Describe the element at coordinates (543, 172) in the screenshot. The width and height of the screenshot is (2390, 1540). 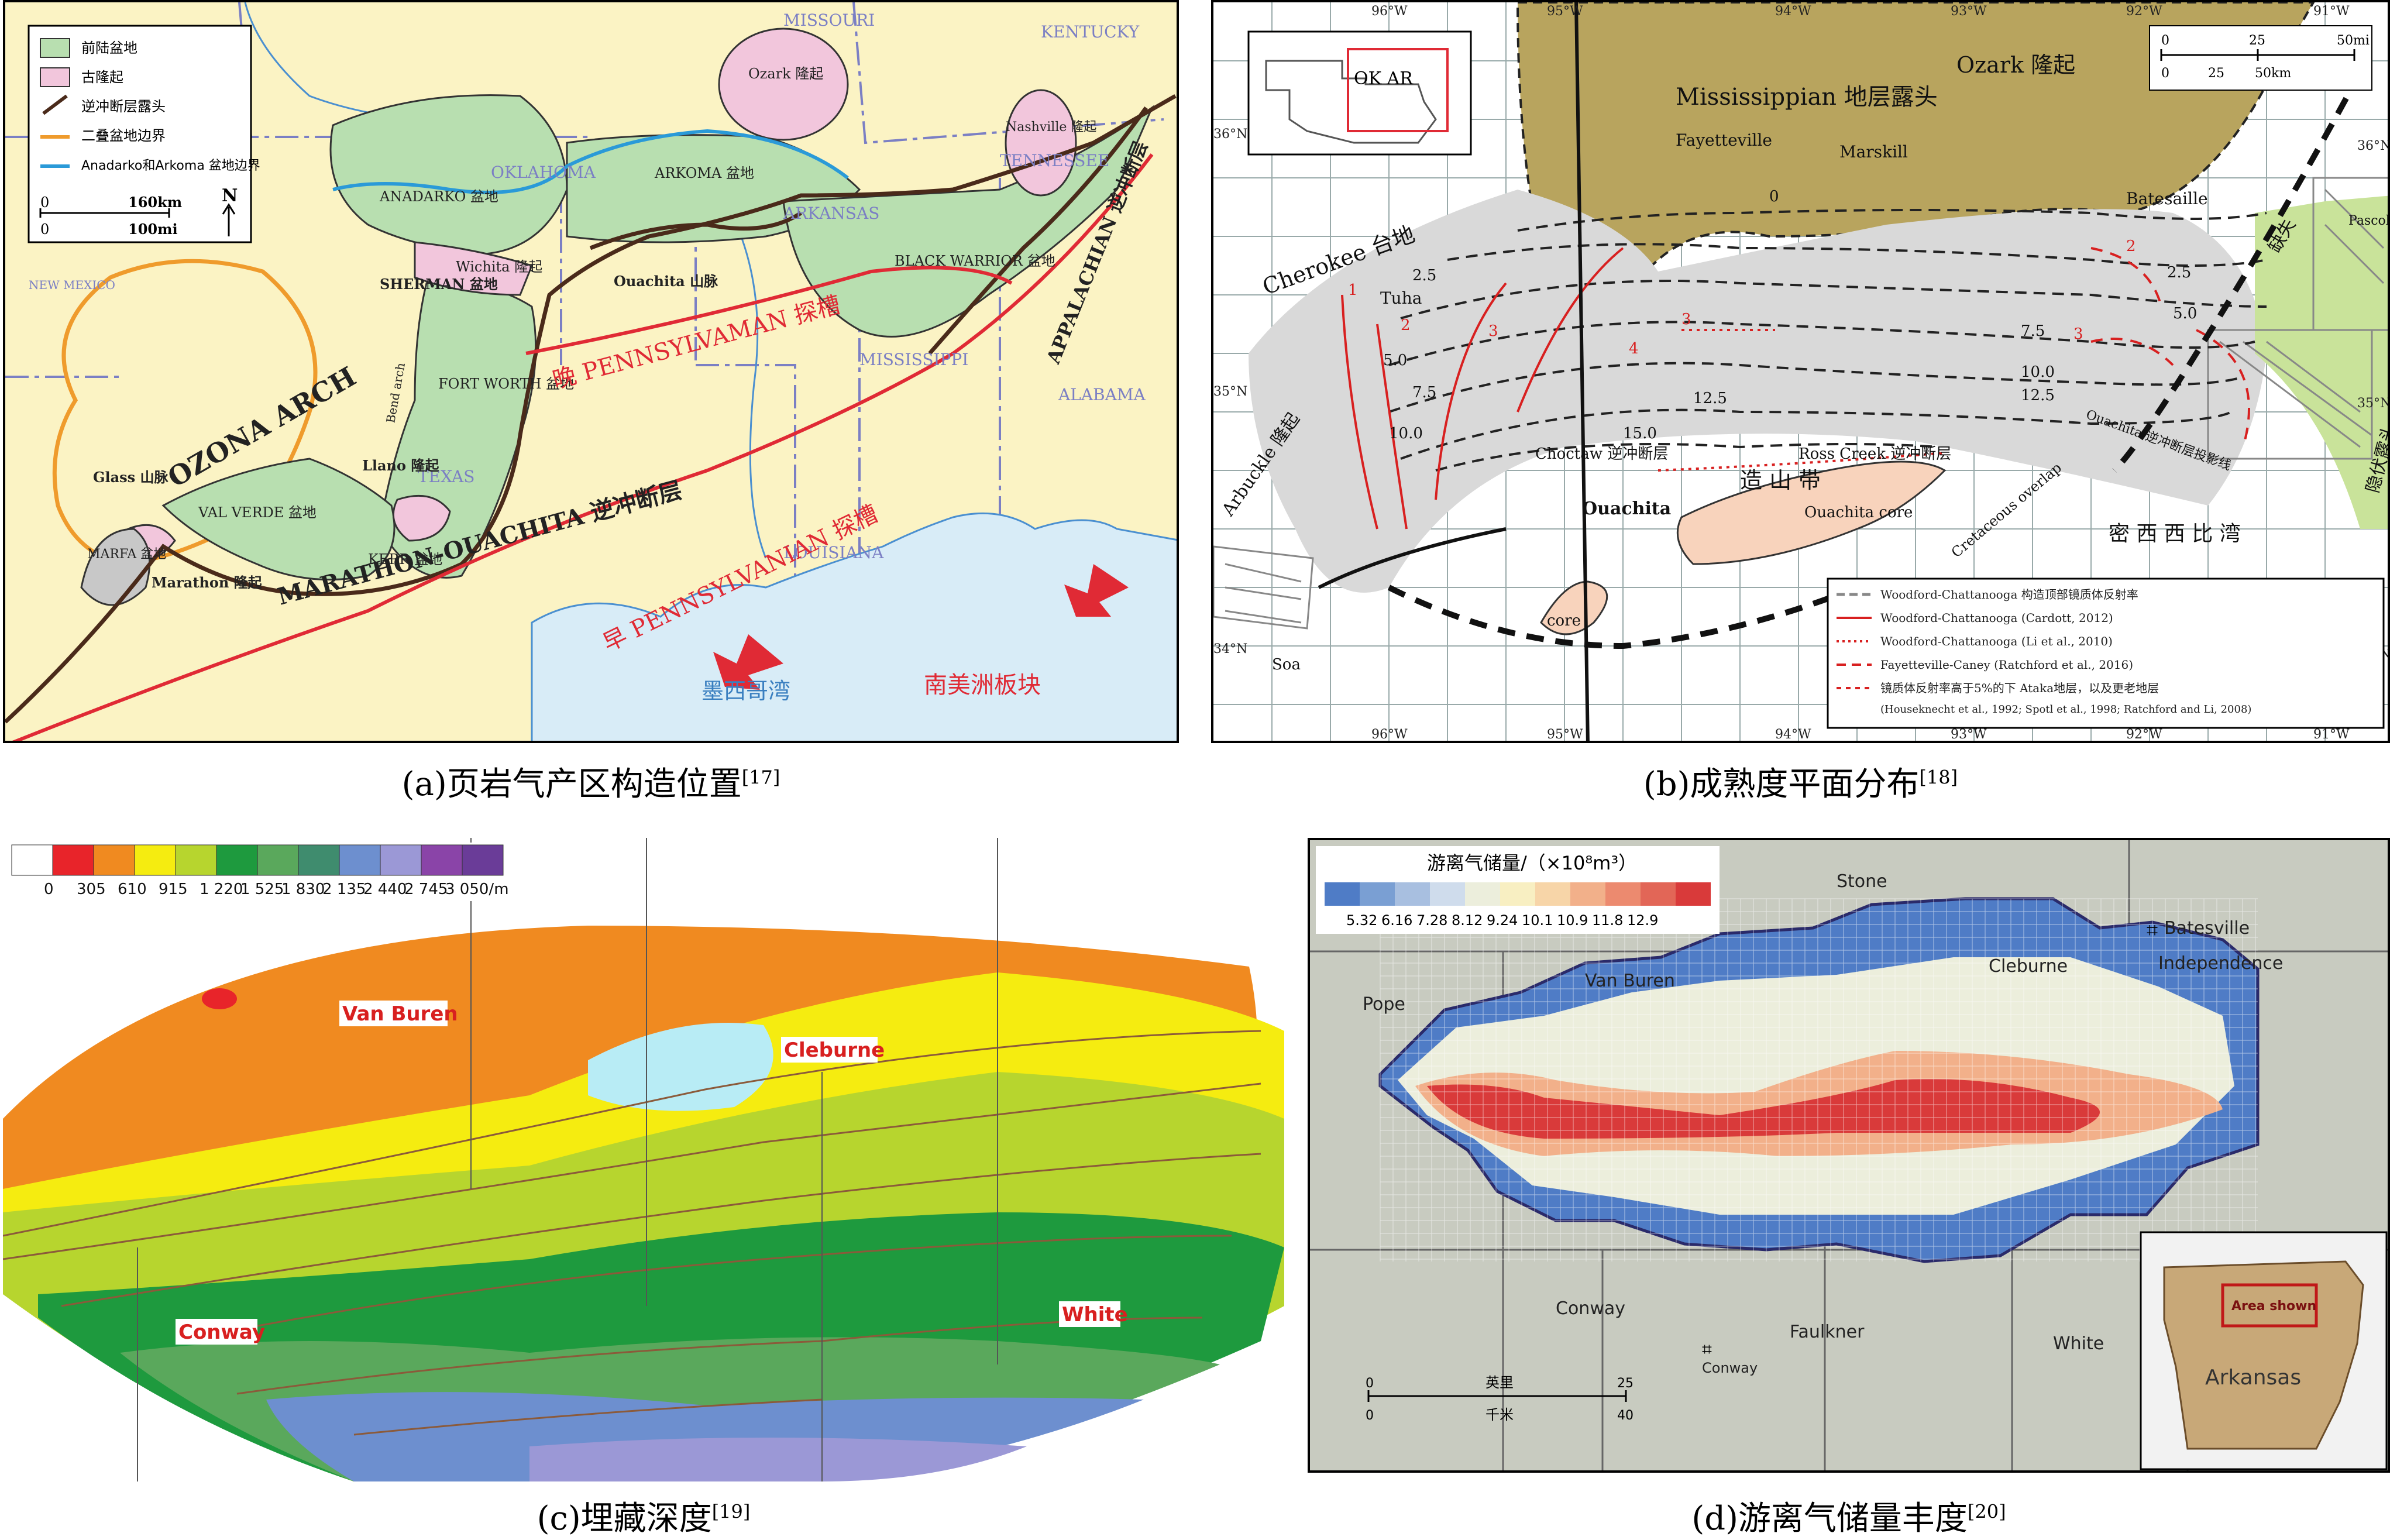
I see `state-oklahoma: OKLAHOMA` at that location.